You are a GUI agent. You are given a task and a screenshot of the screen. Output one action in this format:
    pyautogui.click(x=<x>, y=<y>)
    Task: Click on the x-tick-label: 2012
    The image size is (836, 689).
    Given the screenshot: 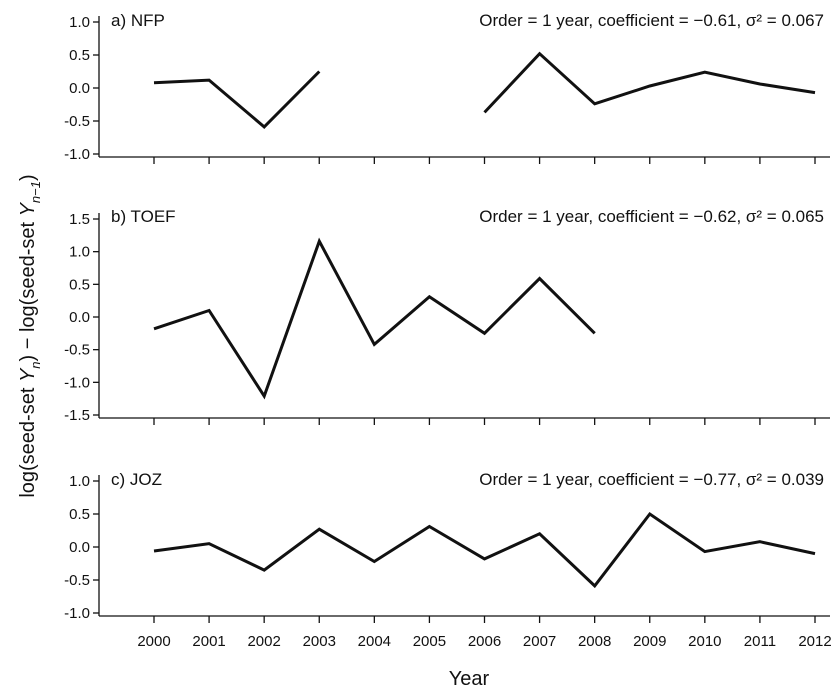 What is the action you would take?
    pyautogui.click(x=814, y=641)
    